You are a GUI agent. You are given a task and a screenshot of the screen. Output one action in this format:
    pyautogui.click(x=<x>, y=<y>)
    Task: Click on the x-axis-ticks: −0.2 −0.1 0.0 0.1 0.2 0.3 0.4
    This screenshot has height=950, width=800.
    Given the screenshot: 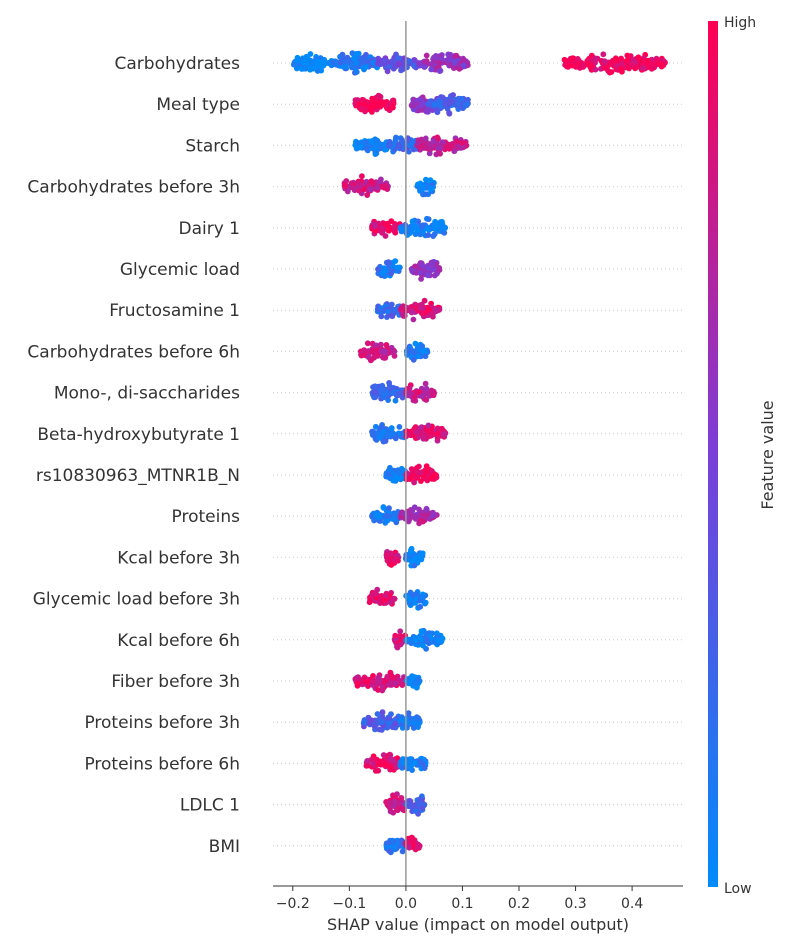 What is the action you would take?
    pyautogui.click(x=459, y=899)
    